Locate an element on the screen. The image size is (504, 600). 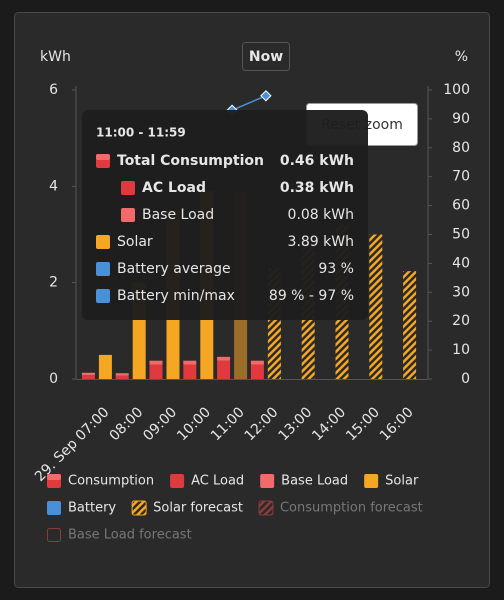
y2-tick-label: 80 is located at coordinates (461, 148).